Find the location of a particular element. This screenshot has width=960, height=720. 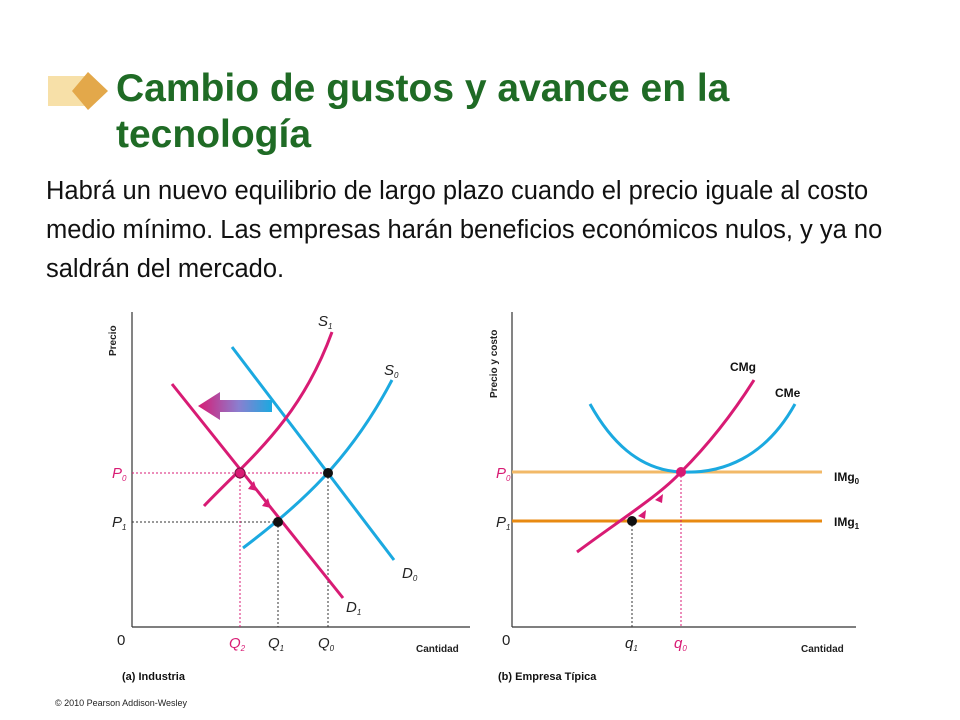

panel-b-label-p0: P0 is located at coordinates (503, 474).